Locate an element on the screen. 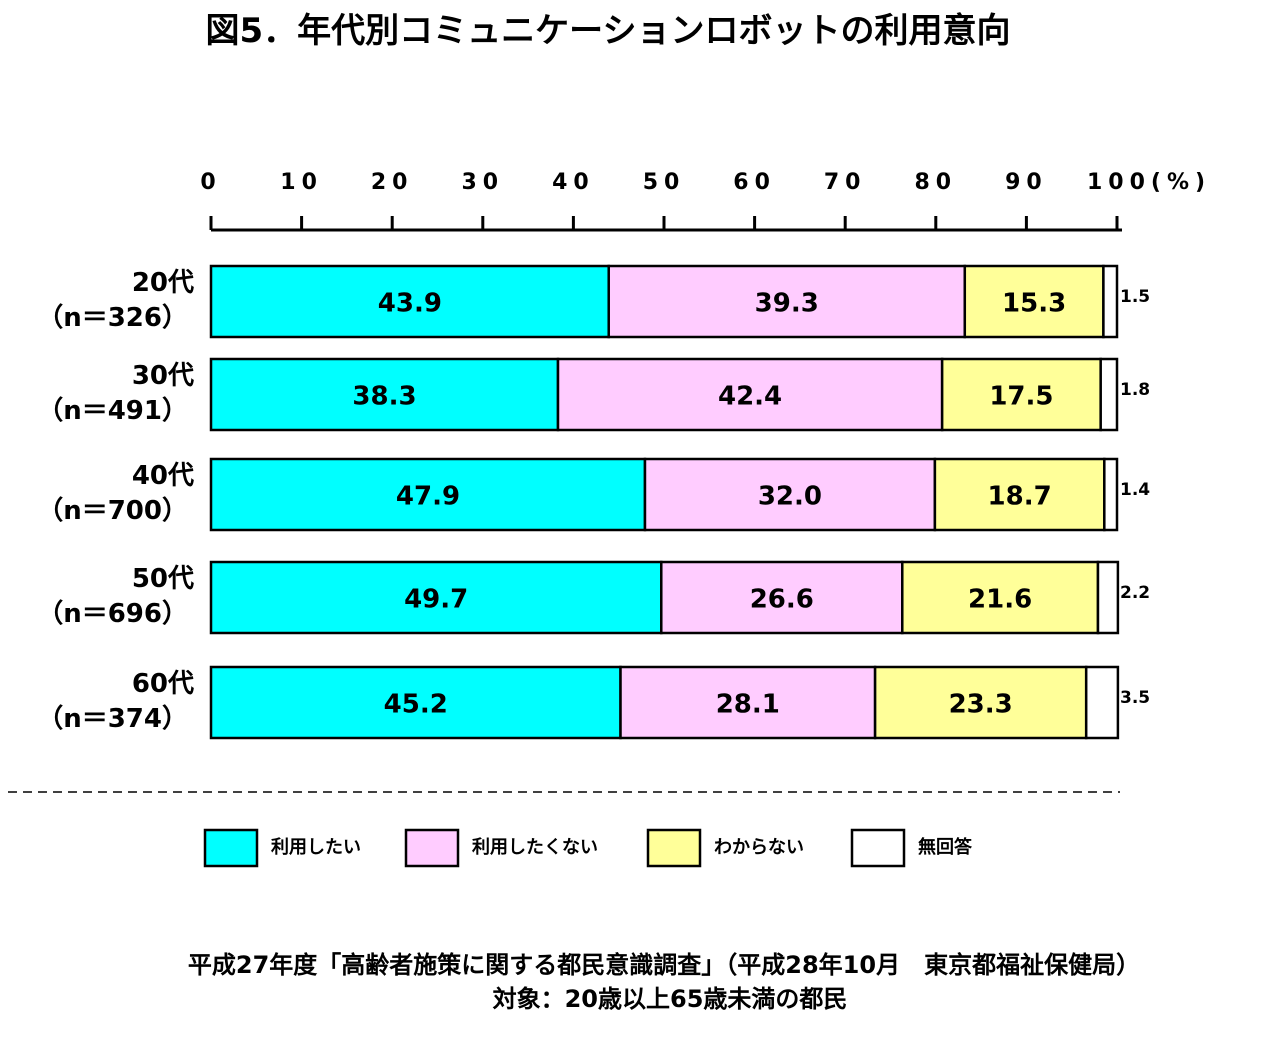 Image resolution: width=1282 pixels, height=1038 pixels. data-label: 45.2 is located at coordinates (416, 705).